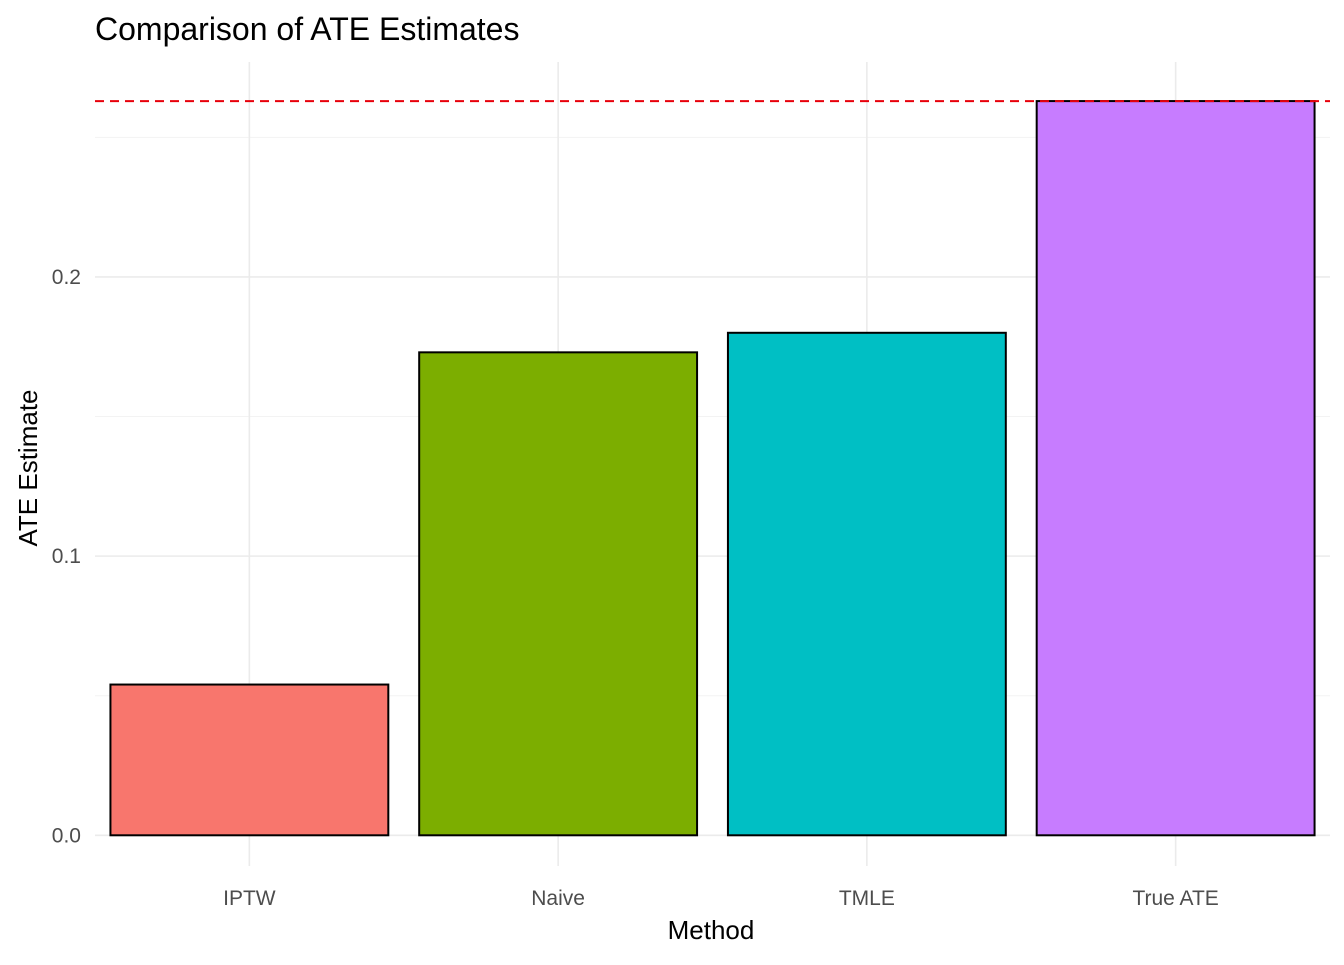  Describe the element at coordinates (28, 467) in the screenshot. I see `y-axis-title: ATE Estimate` at that location.